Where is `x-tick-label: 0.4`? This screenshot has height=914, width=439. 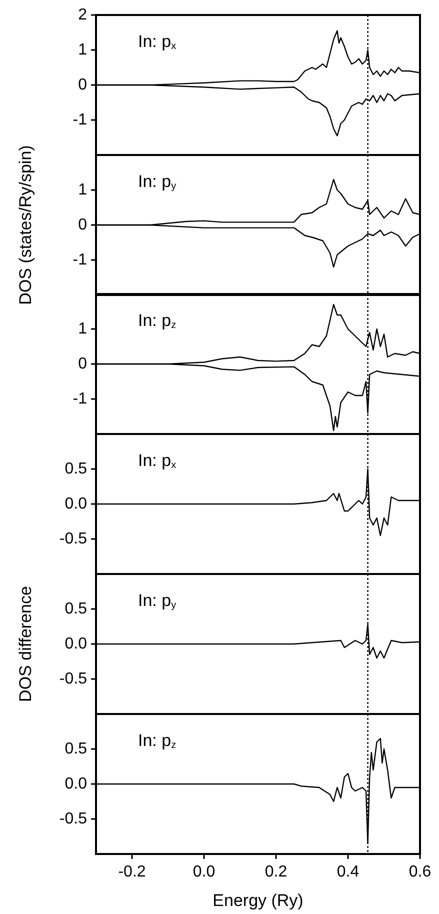 x-tick-label: 0.4 is located at coordinates (348, 871).